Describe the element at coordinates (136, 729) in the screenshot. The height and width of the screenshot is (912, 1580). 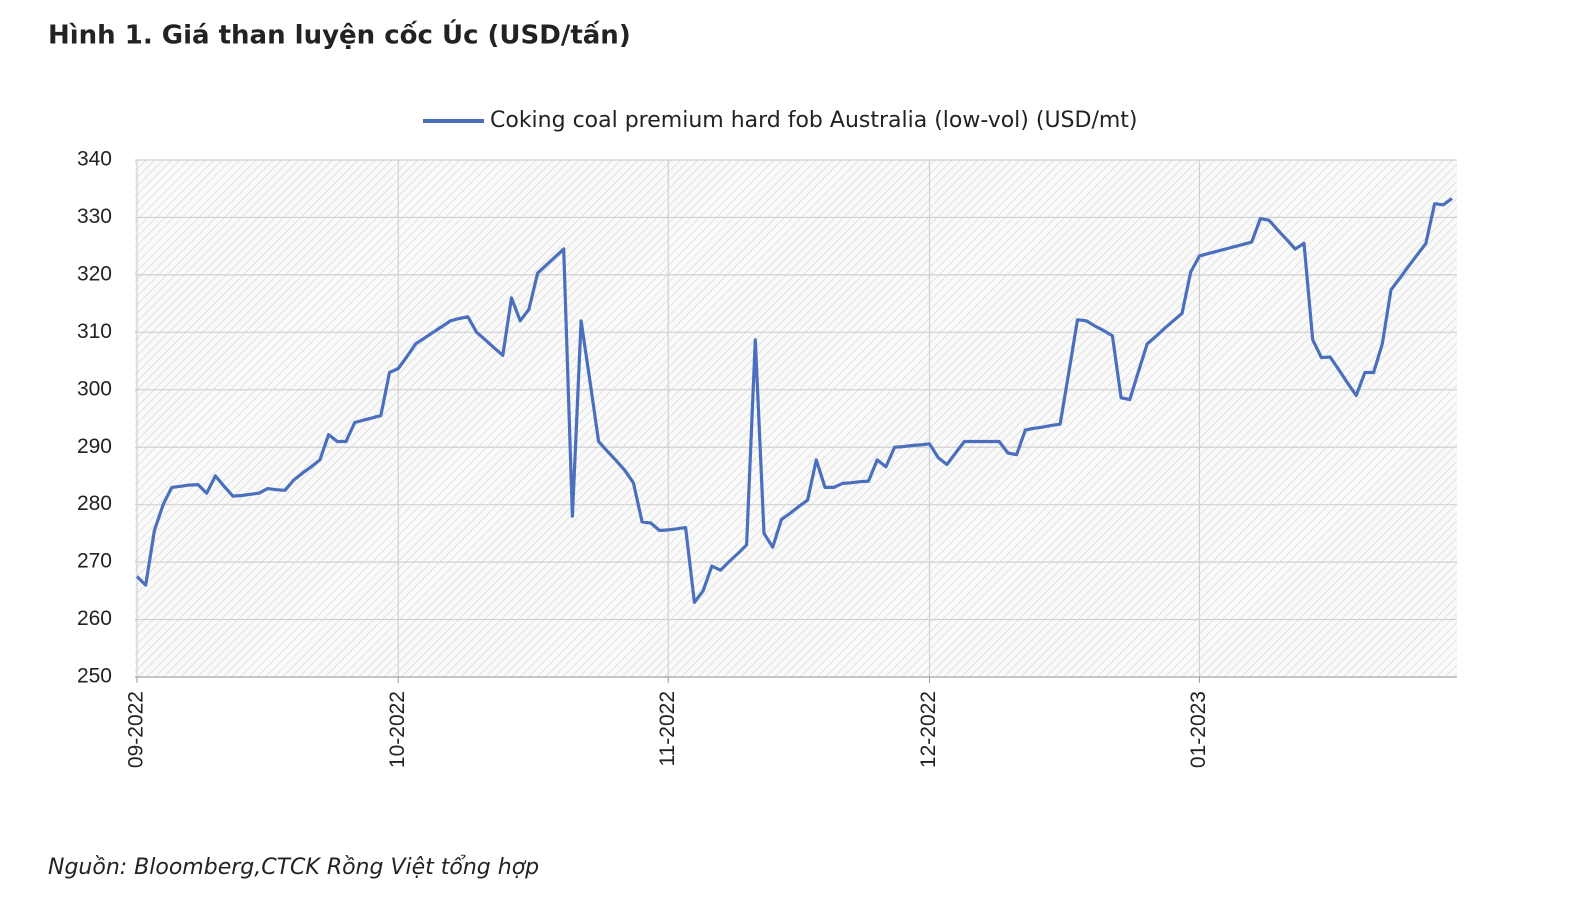
I see `x-tick-label: 09-2022` at that location.